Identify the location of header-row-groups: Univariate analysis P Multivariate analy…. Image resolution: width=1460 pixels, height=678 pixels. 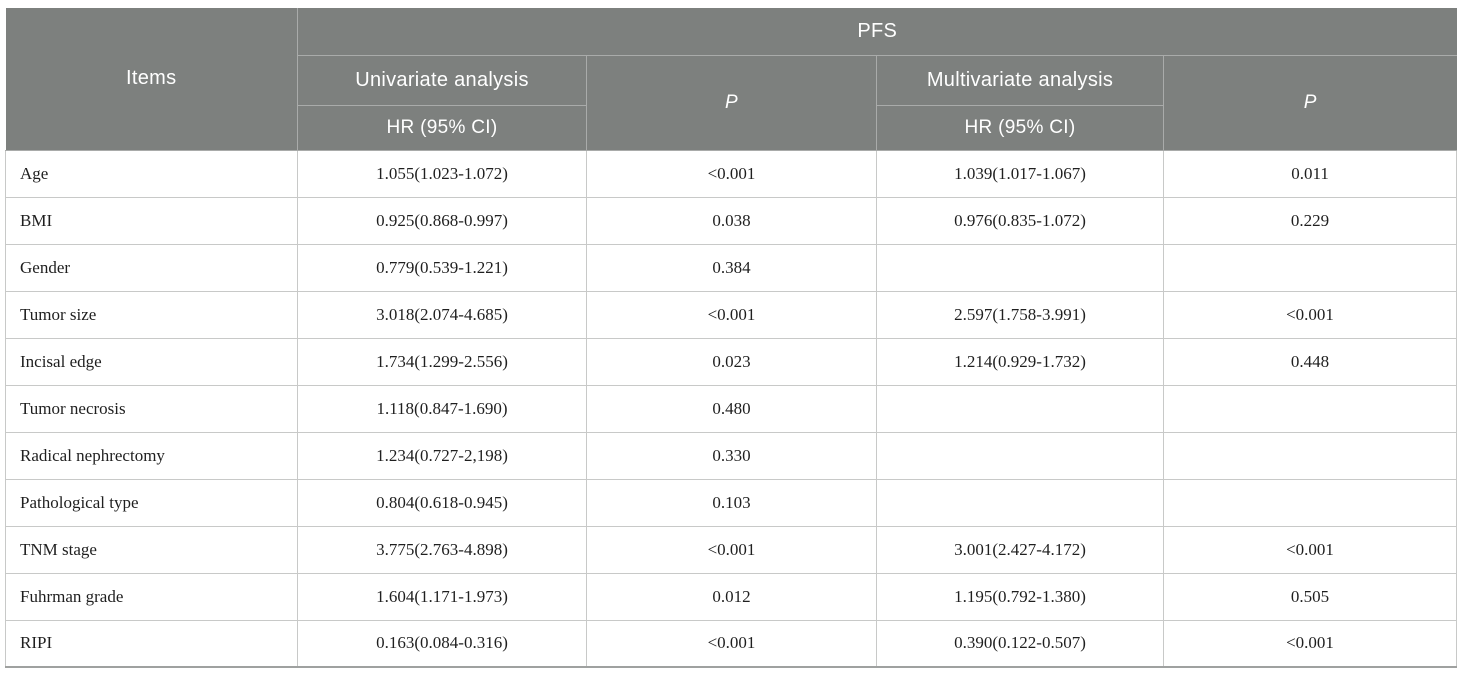
(731, 102).